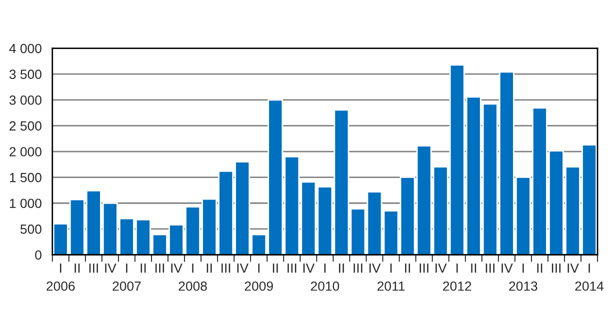  I want to click on y-tick-label: 1 500, so click(26, 177).